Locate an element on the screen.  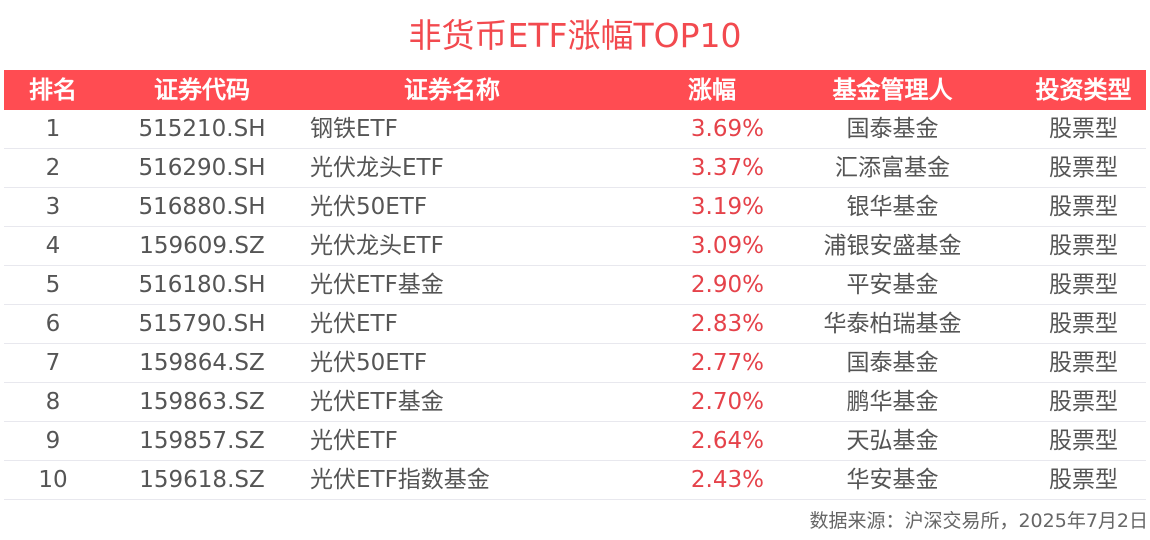
manager-cell: 鹏华基金 is located at coordinates (892, 402).